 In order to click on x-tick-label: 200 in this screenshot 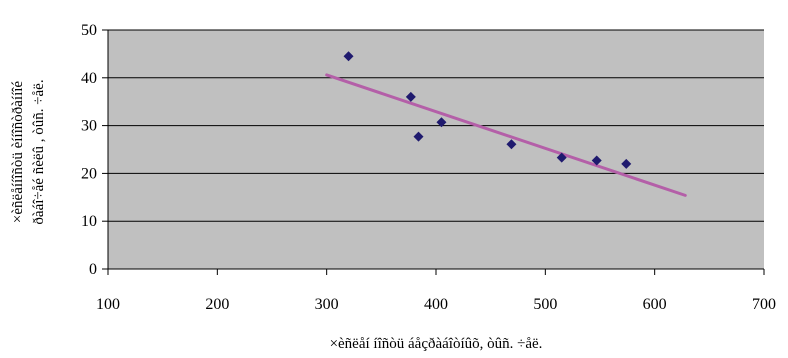, I will do `click(217, 304)`.